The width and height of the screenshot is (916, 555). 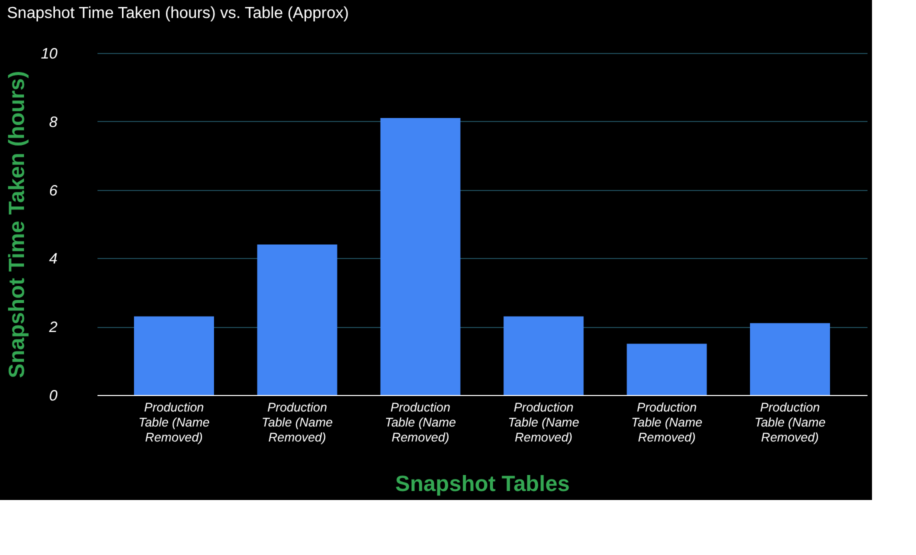 I want to click on y-tick-label: 0, so click(x=53, y=396).